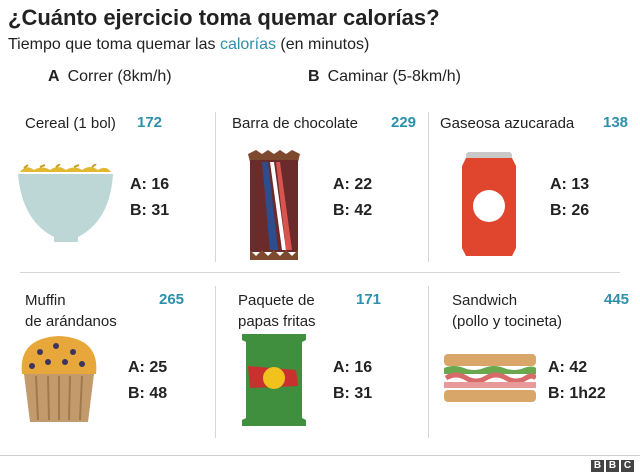 The width and height of the screenshot is (640, 475). I want to click on run-minutes: A: 25, so click(148, 367).